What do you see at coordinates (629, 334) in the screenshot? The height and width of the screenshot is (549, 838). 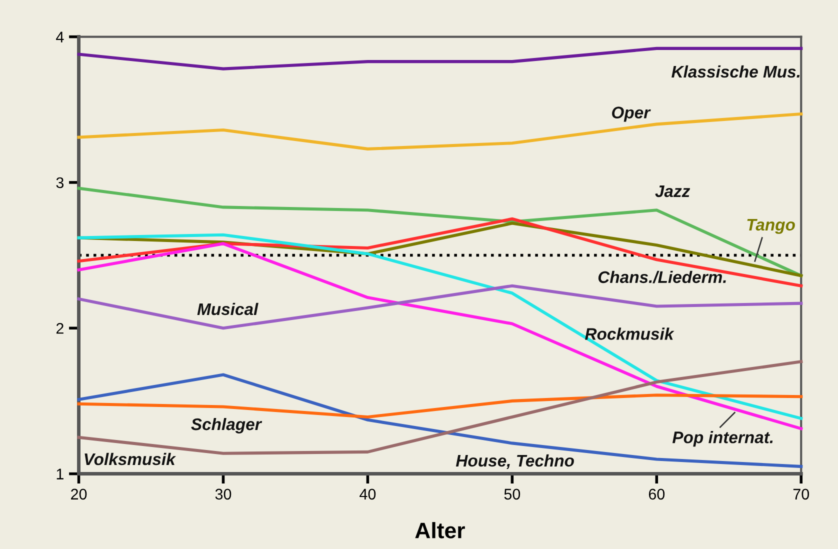 I see `series-label: Rockmusik` at bounding box center [629, 334].